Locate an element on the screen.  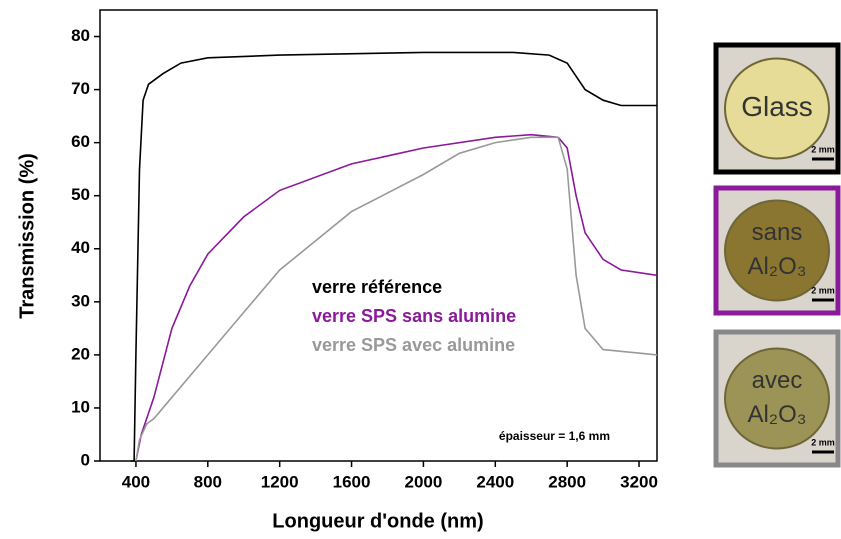
y-tick-label: 50 is located at coordinates (80, 194).